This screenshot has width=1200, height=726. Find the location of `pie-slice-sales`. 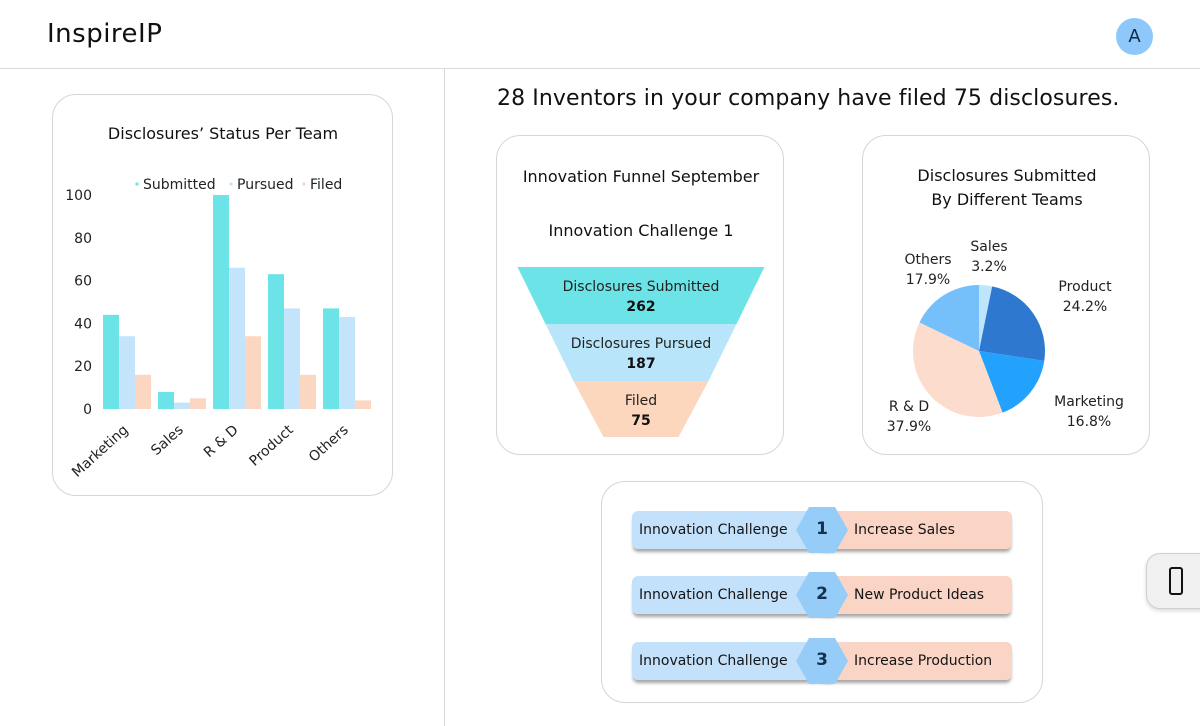

pie-slice-sales is located at coordinates (986, 318).